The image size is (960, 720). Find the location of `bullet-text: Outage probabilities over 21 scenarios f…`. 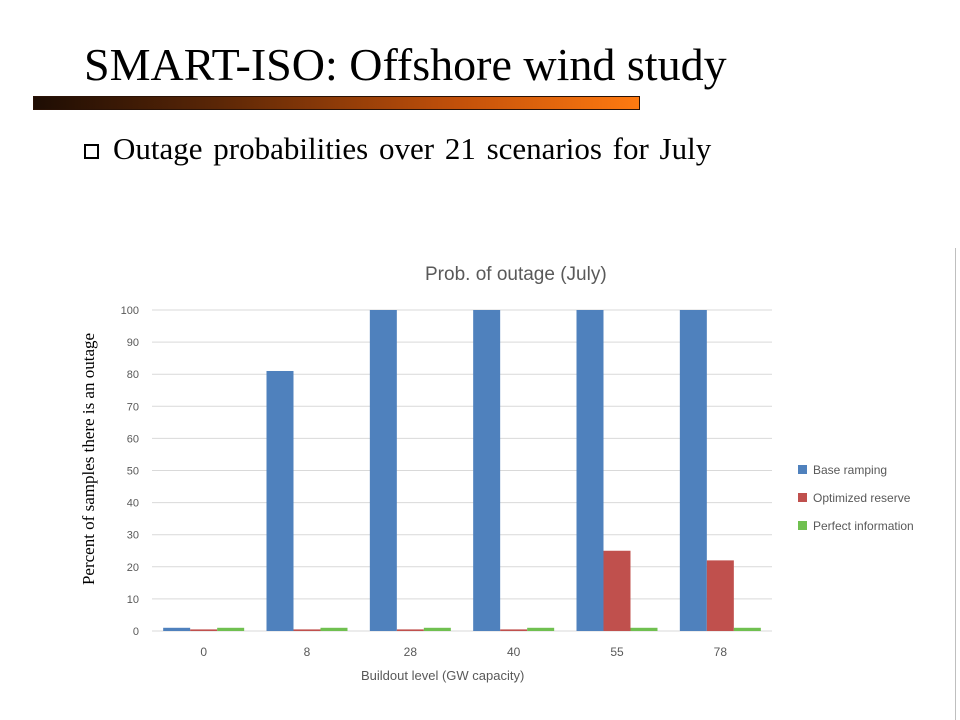

bullet-text: Outage probabilities over 21 scenarios f… is located at coordinates (412, 148).